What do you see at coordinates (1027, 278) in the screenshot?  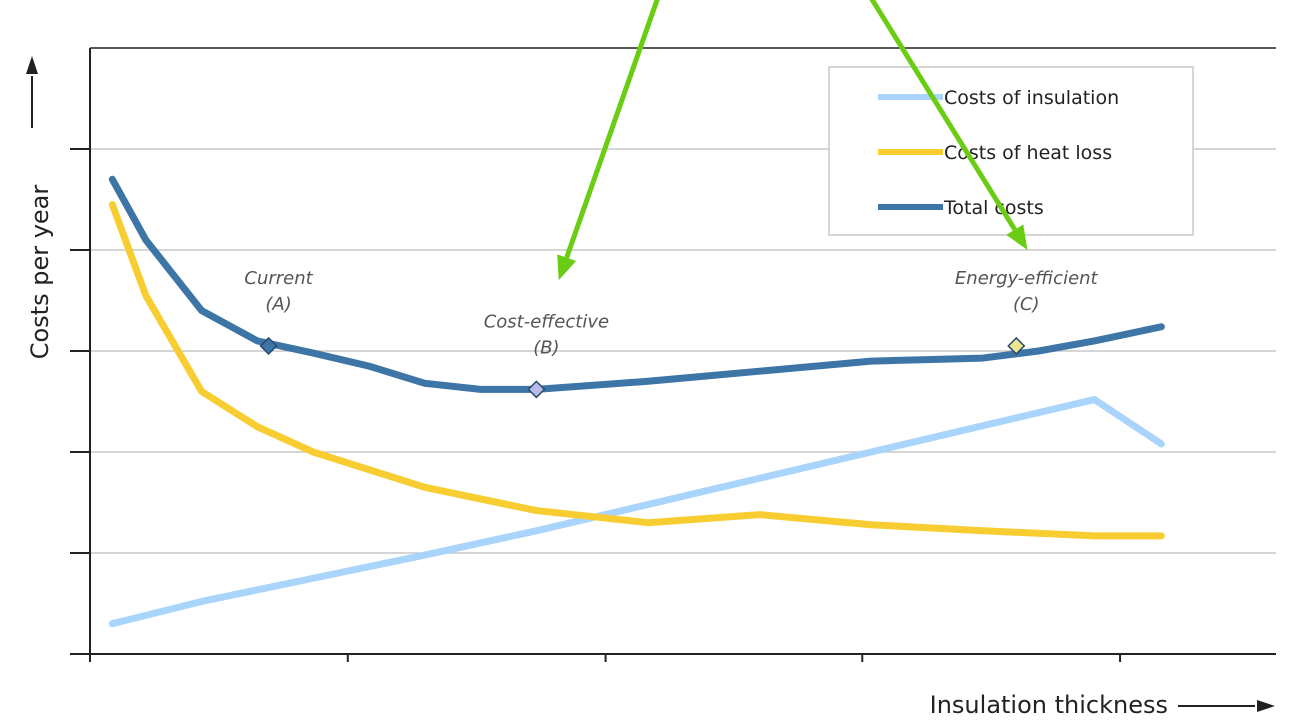 I see `annotation-title: Energy-efficient` at bounding box center [1027, 278].